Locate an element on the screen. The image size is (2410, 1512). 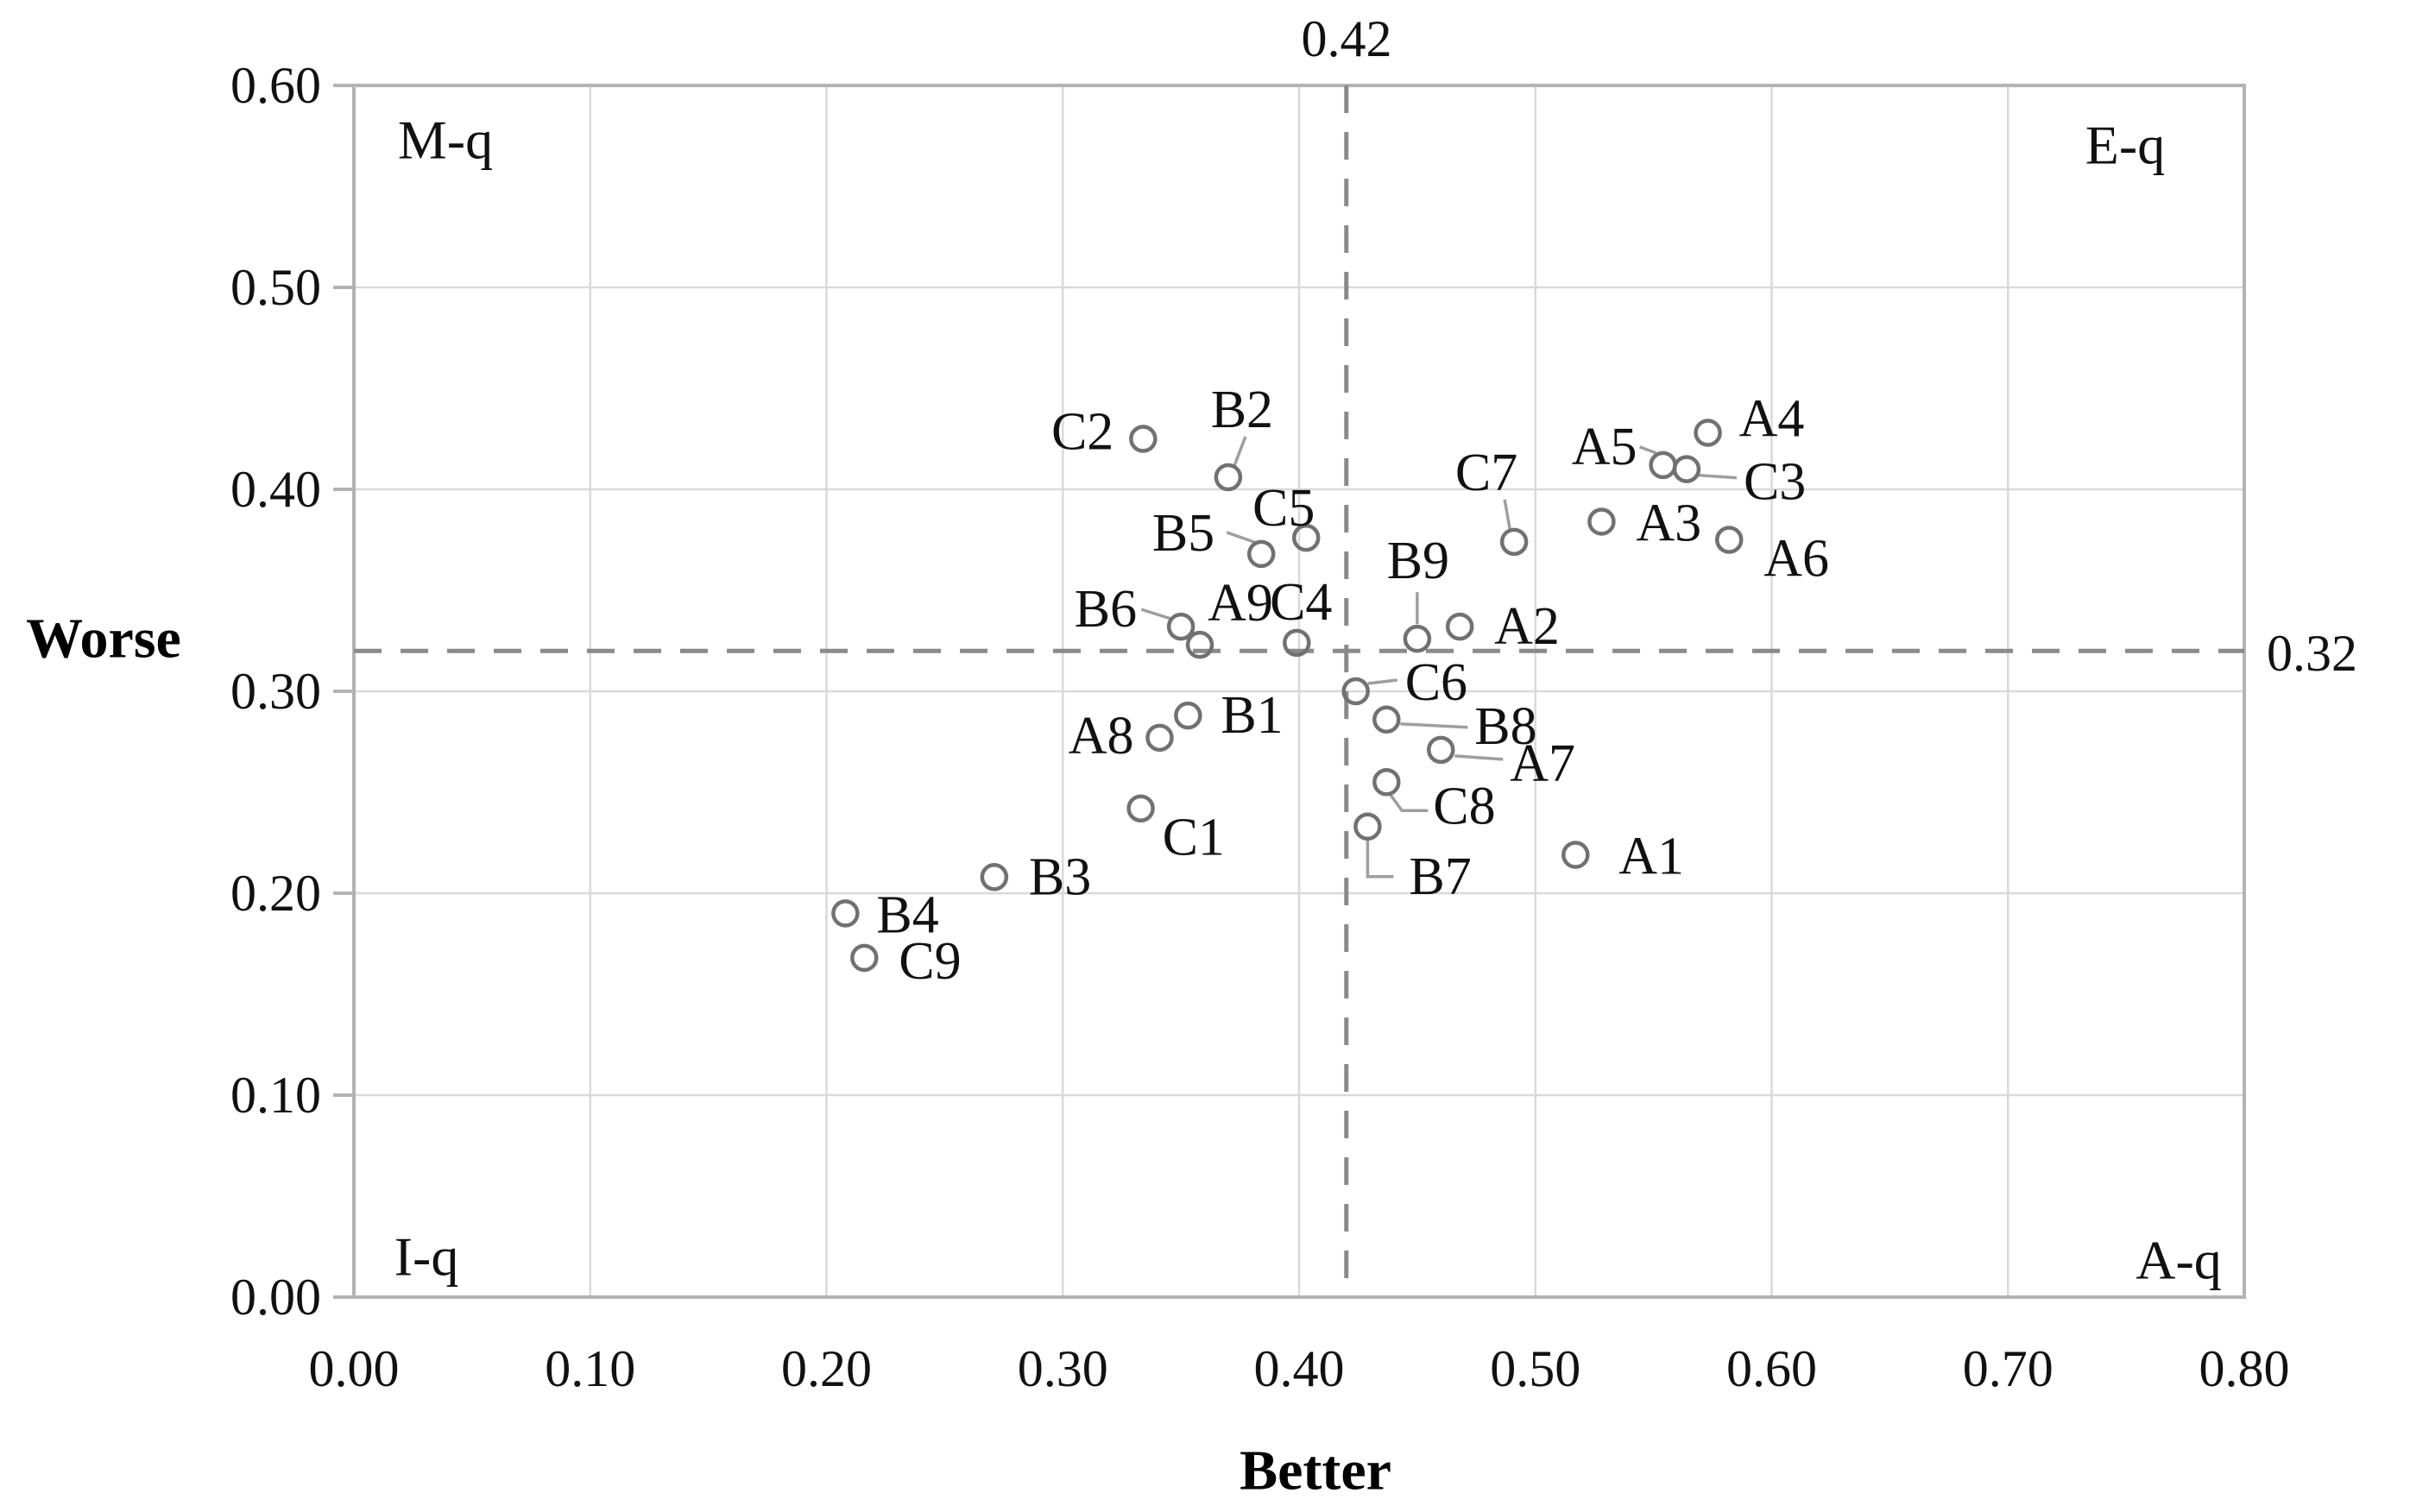
data-point-label: A1 is located at coordinates (1651, 857).